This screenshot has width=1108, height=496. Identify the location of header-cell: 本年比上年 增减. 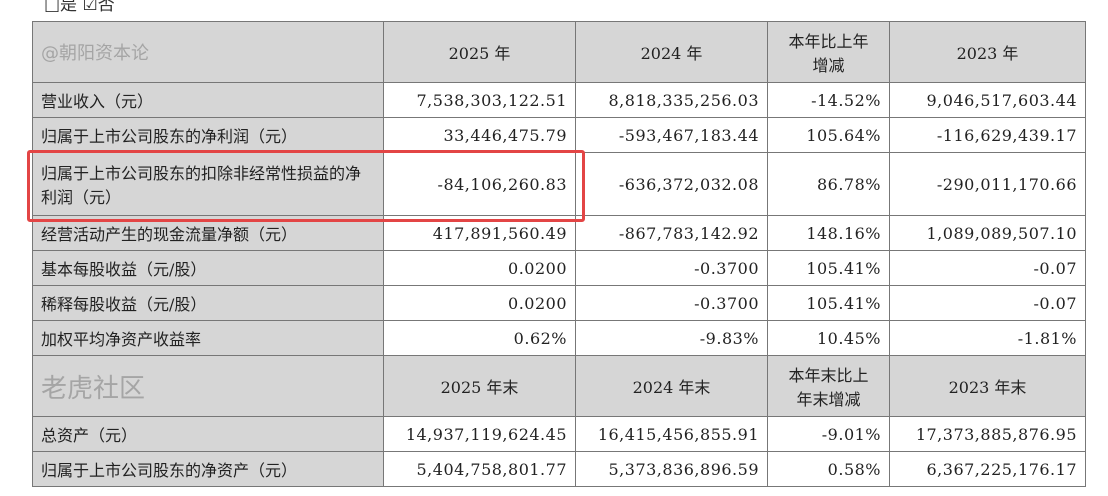
(828, 52).